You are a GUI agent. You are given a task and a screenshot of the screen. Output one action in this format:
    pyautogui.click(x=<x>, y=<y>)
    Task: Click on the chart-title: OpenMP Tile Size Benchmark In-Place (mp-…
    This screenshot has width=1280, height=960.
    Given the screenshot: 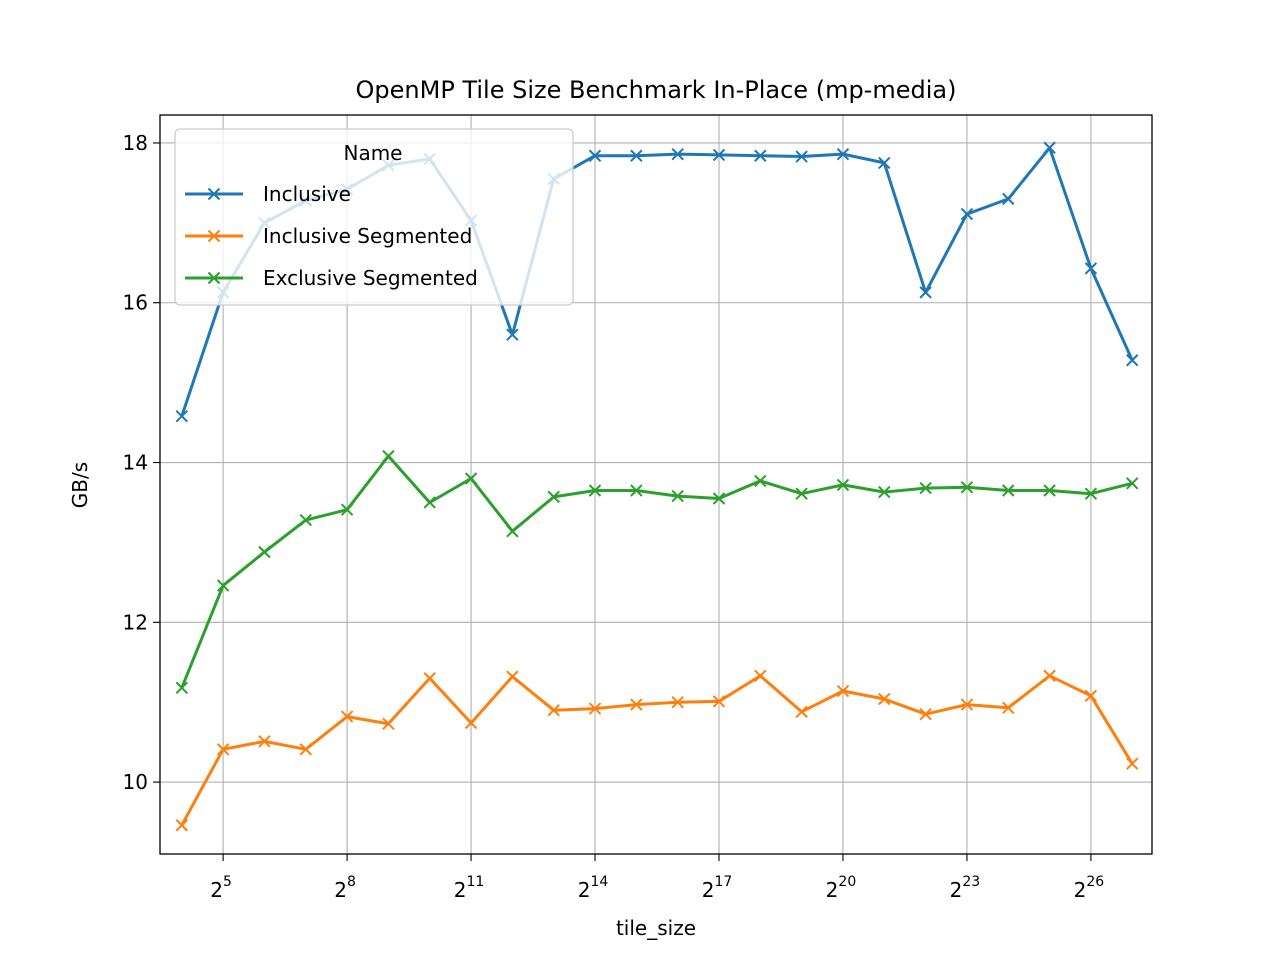 What is the action you would take?
    pyautogui.click(x=656, y=90)
    